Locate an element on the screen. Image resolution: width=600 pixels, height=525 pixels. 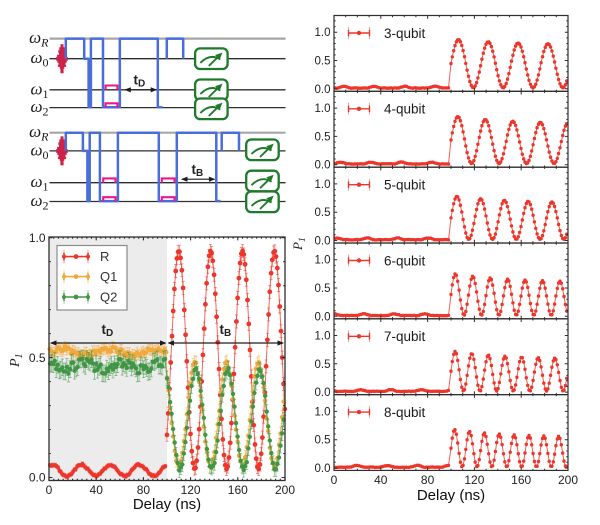
svg-text: R is located at coordinates (104, 256).